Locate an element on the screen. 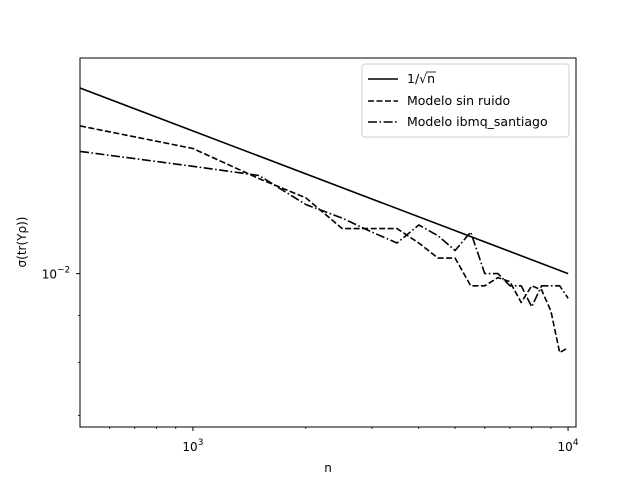 This screenshot has width=640, height=480. y-tick-label-1: 10−2 is located at coordinates (56, 274).